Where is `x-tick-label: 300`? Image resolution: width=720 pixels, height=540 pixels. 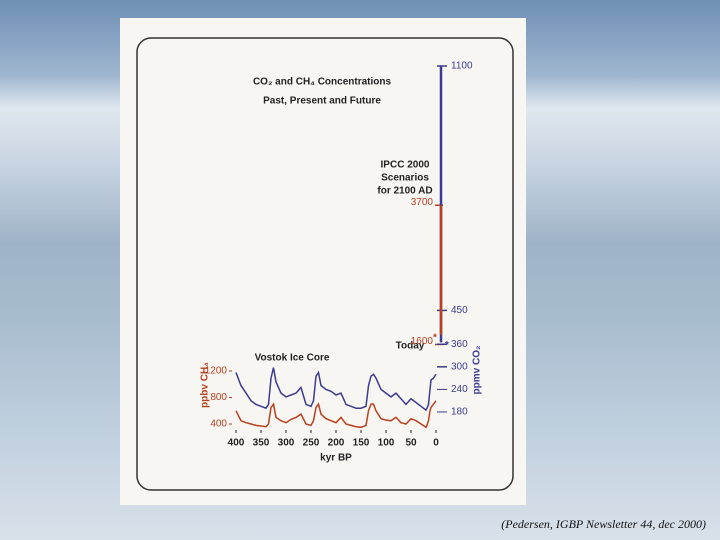 x-tick-label: 300 is located at coordinates (286, 443).